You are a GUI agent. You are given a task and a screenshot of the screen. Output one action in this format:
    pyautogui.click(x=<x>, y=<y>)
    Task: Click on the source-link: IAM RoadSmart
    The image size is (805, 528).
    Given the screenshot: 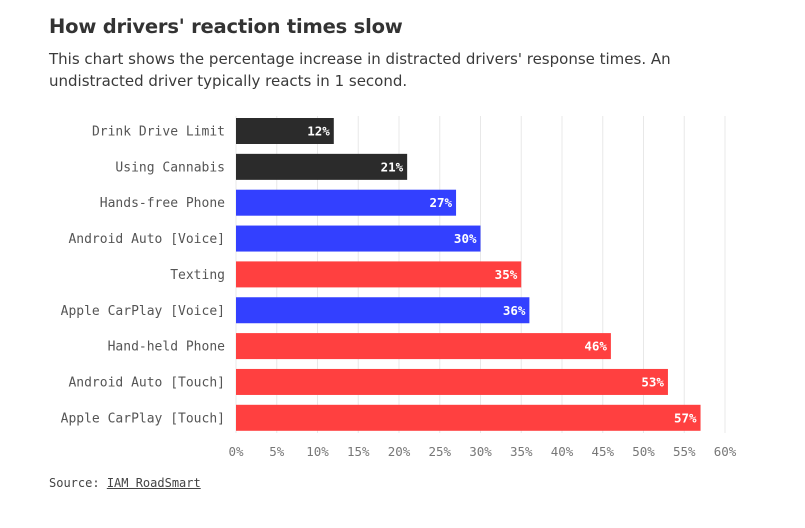 What is the action you would take?
    pyautogui.click(x=153, y=483)
    